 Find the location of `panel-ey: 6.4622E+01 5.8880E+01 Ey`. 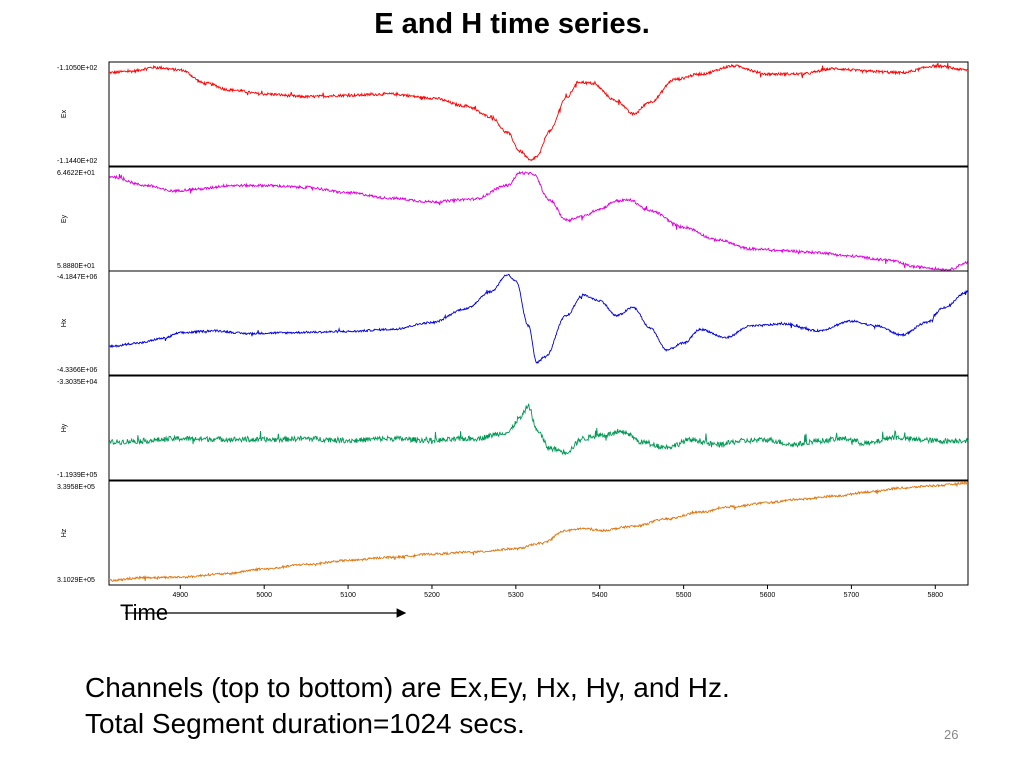

panel-ey: 6.4622E+01 5.8880E+01 Ey is located at coordinates (513, 219).